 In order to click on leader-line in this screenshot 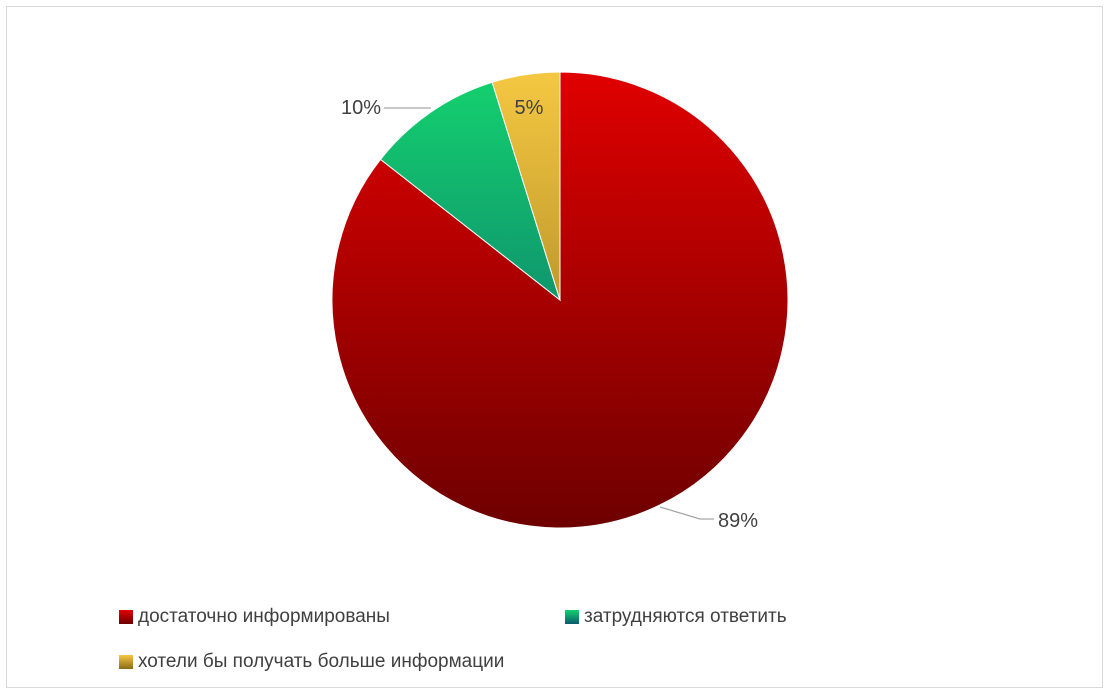, I will do `click(686, 513)`.